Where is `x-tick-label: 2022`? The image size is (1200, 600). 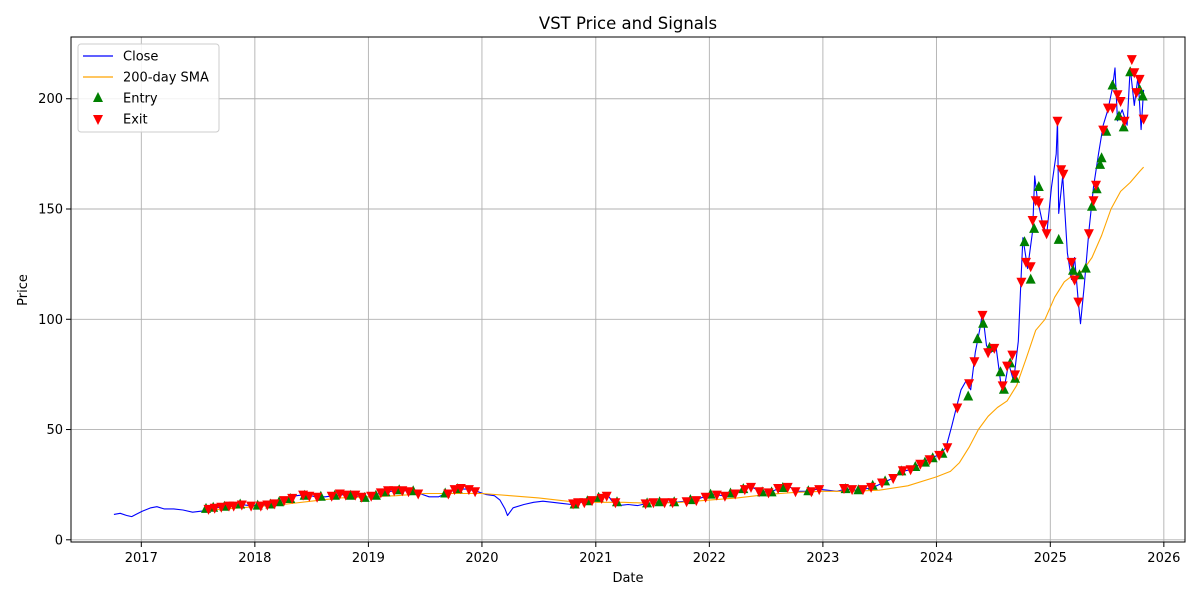
x-tick-label: 2022 is located at coordinates (709, 558).